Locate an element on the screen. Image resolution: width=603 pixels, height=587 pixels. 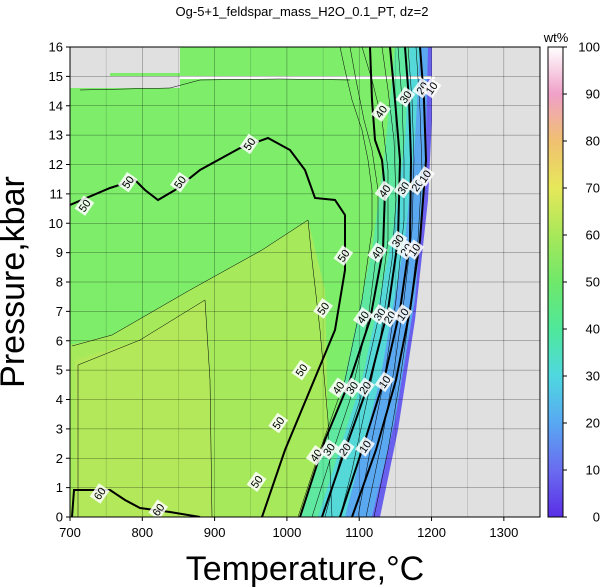
contour-label-text: 60 is located at coordinates (159, 510).